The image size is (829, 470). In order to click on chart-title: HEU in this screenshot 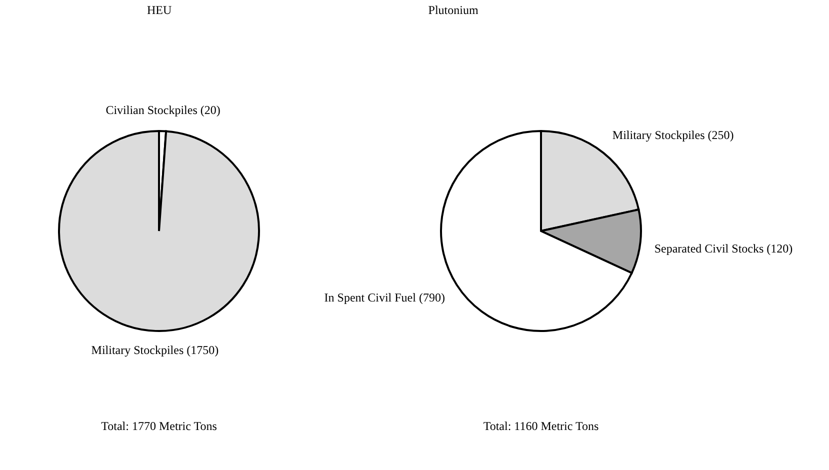, I will do `click(159, 10)`.